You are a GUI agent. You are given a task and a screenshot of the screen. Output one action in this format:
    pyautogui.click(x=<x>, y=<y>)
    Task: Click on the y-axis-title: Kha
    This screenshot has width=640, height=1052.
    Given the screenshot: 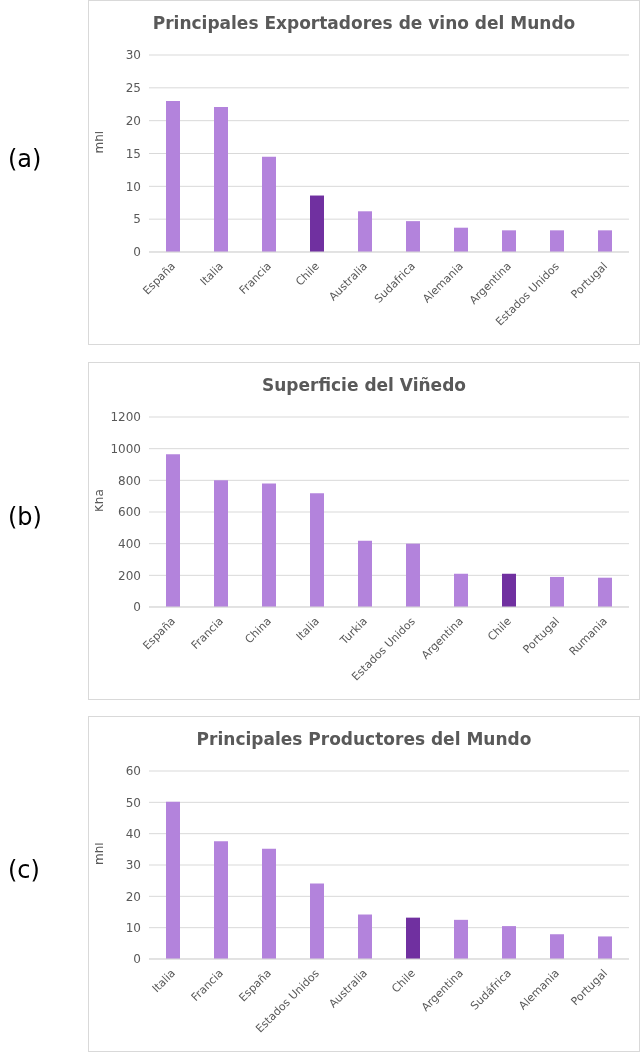 What is the action you would take?
    pyautogui.click(x=99, y=500)
    